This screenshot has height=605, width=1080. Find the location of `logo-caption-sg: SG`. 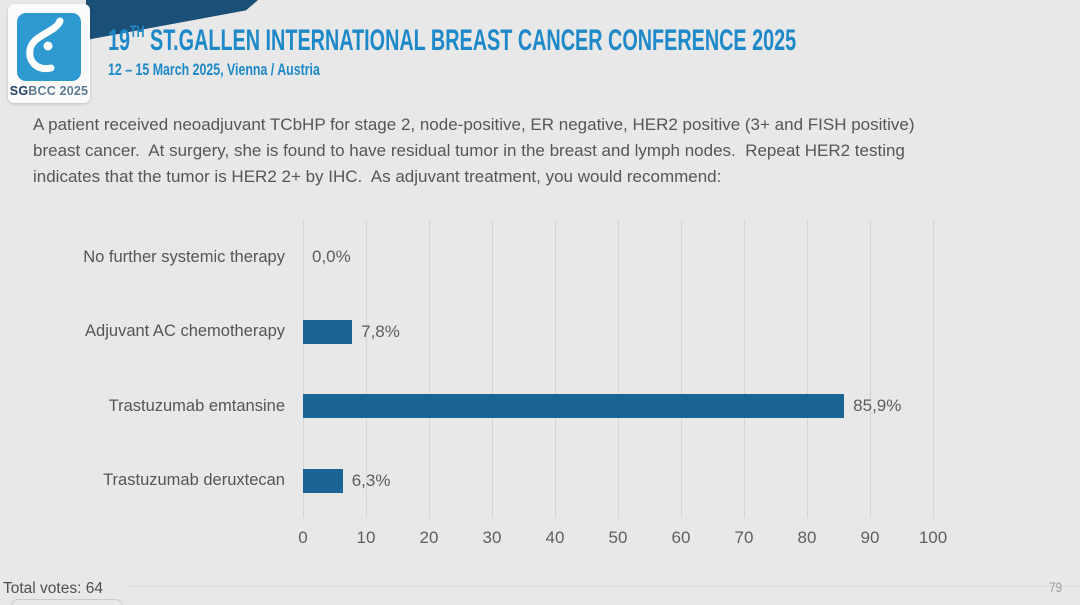

logo-caption-sg: SG is located at coordinates (19, 91).